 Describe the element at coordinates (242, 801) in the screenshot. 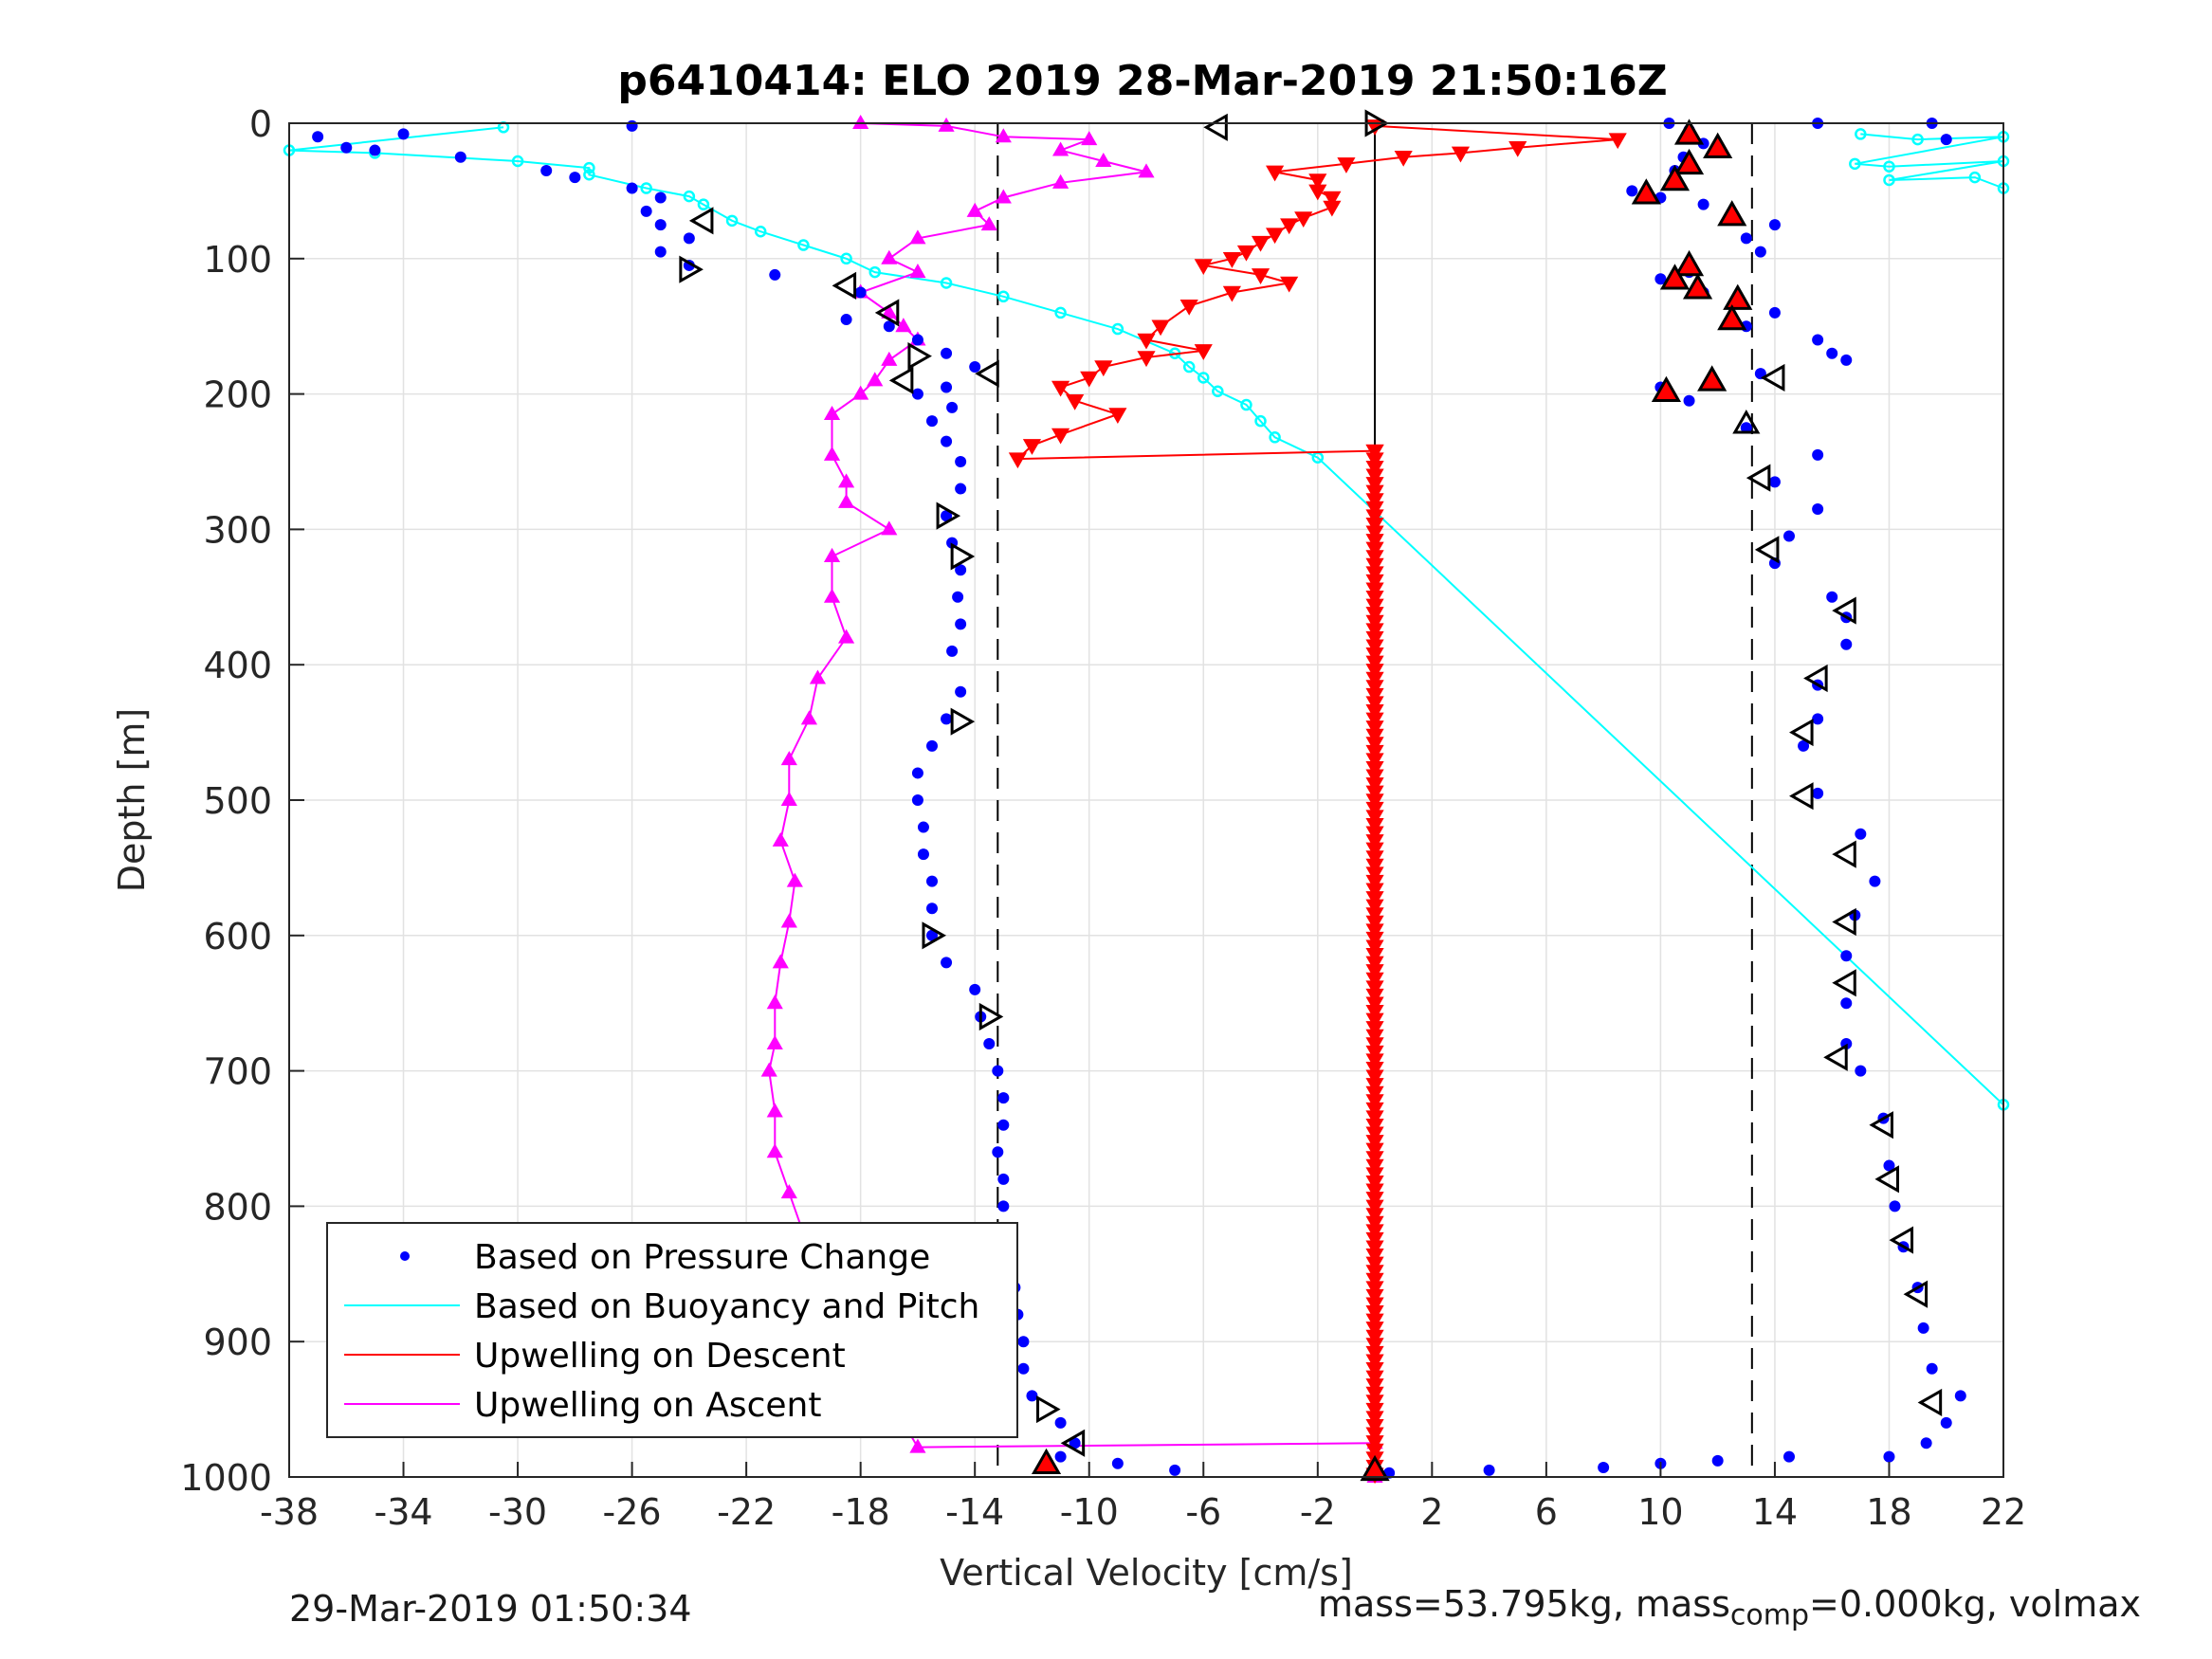

I see `y-axis-ticks: 0 100 200 300 400 500 600 700 800 900 1000` at that location.